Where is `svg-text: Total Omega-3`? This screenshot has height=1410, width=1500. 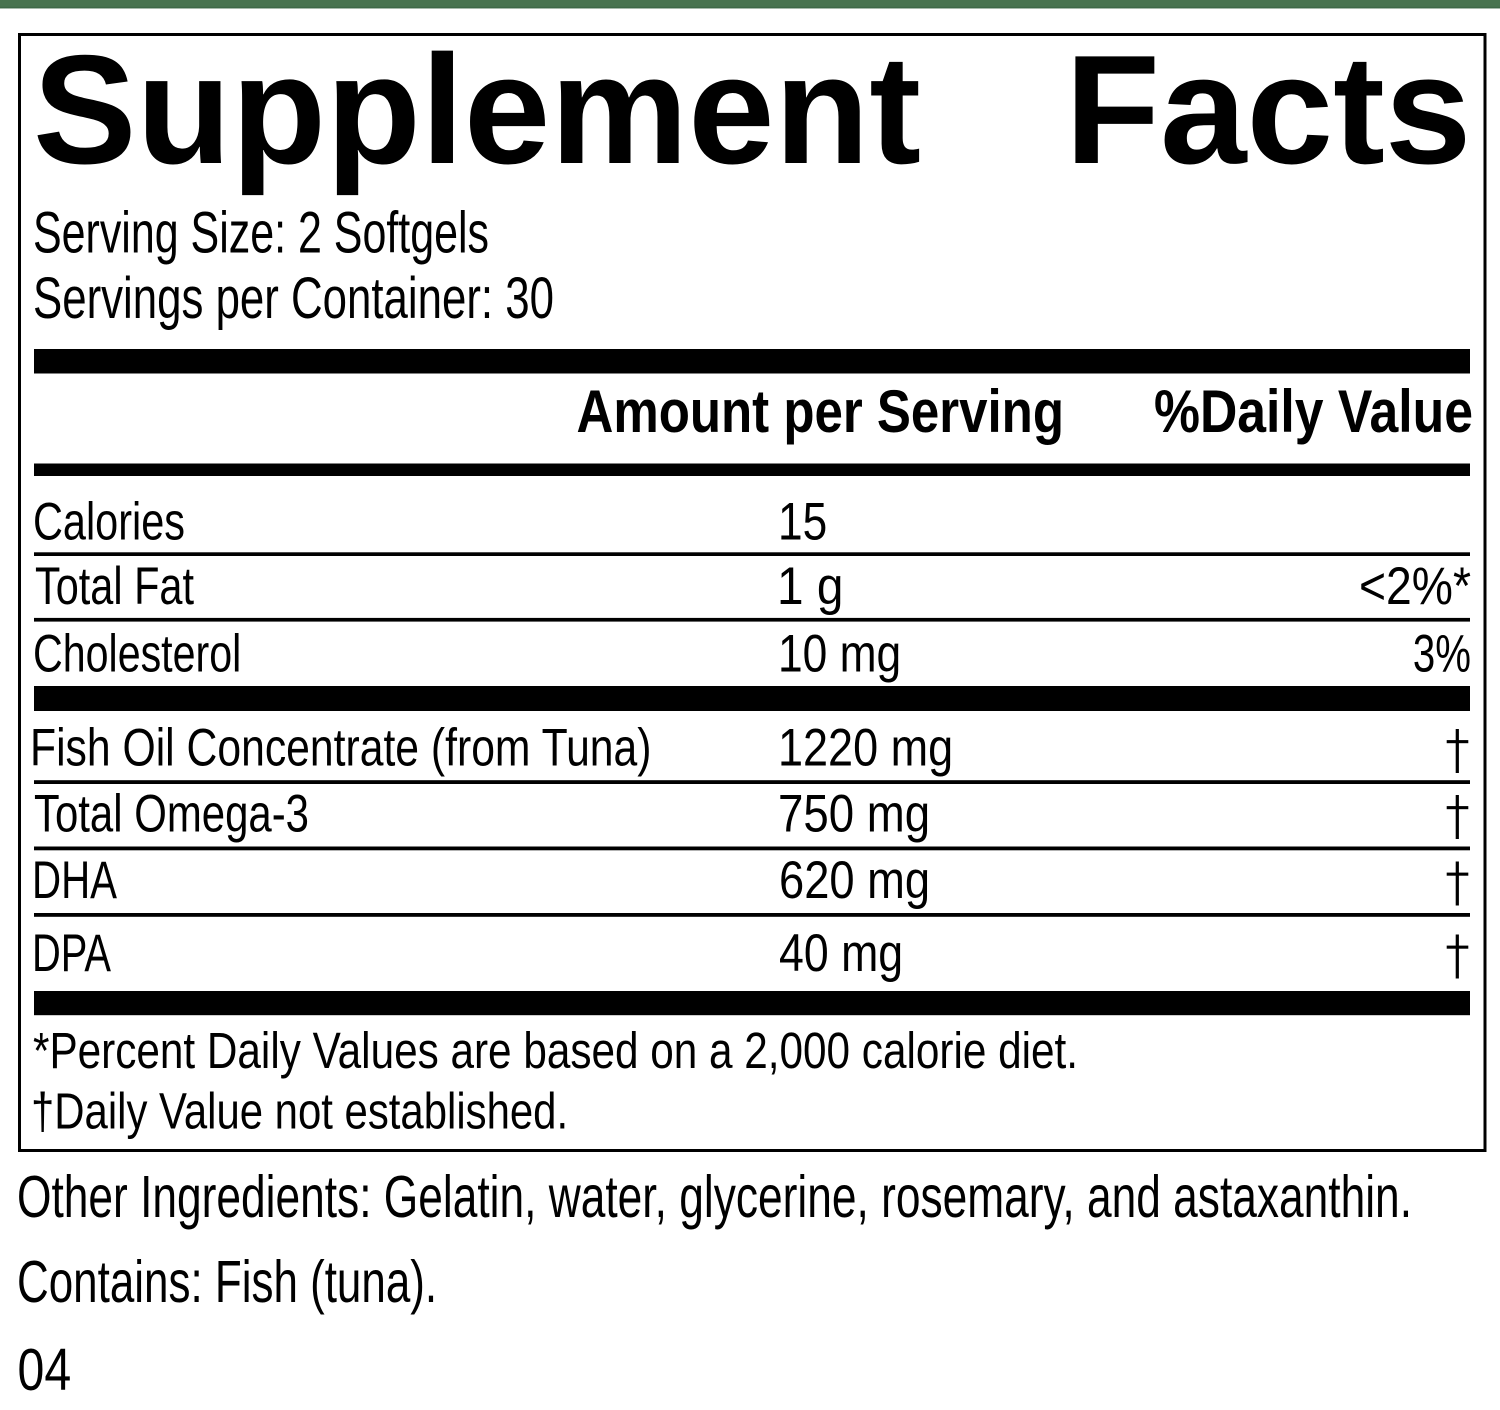 svg-text: Total Omega-3 is located at coordinates (171, 814).